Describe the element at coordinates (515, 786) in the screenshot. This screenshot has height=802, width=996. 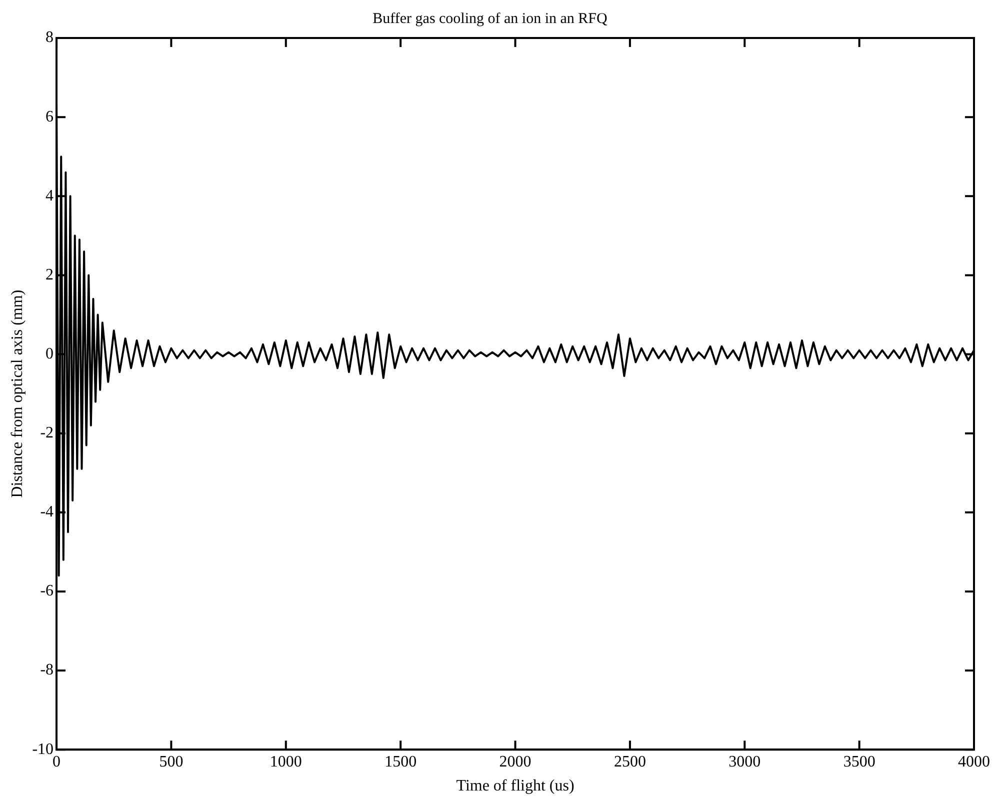
I see `x-axis-title: Time of flight (us)` at that location.